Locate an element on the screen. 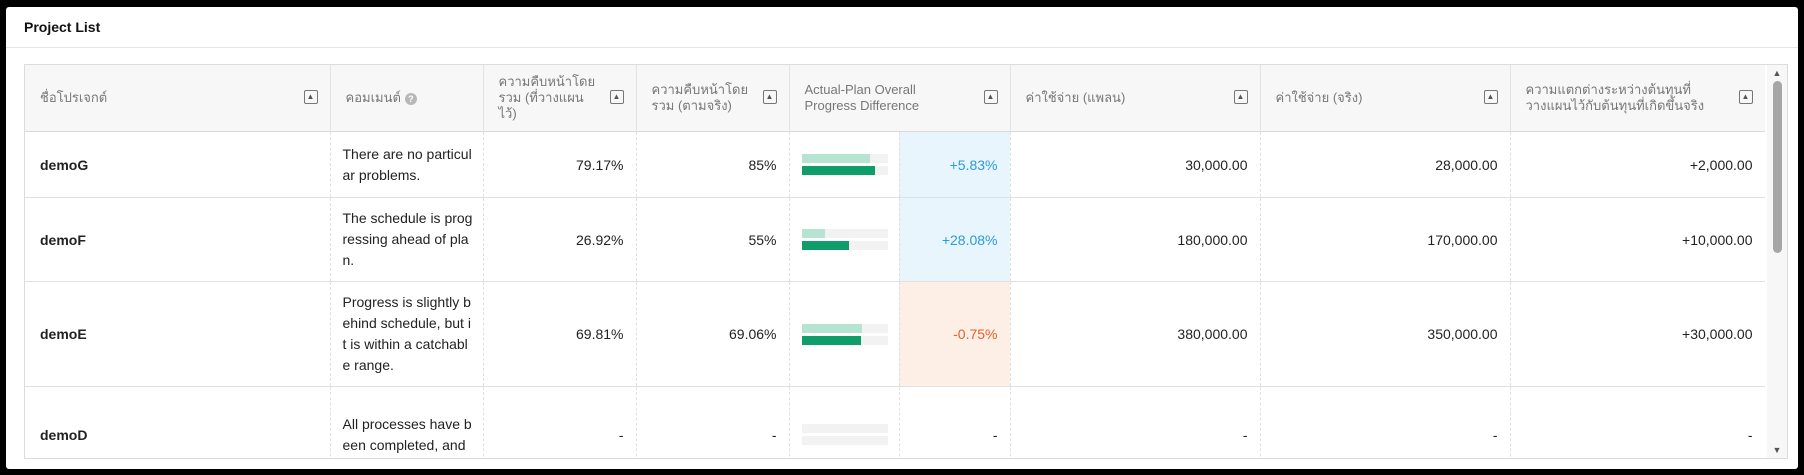 Image resolution: width=1804 pixels, height=475 pixels. project-name-cell: demoF is located at coordinates (178, 239).